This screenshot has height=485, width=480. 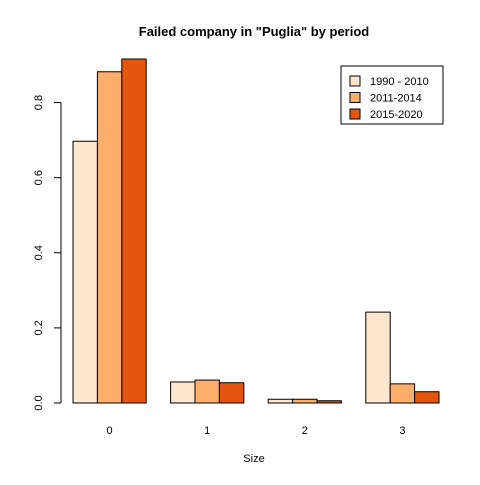 I want to click on y-tick-label: 0.6, so click(x=39, y=177).